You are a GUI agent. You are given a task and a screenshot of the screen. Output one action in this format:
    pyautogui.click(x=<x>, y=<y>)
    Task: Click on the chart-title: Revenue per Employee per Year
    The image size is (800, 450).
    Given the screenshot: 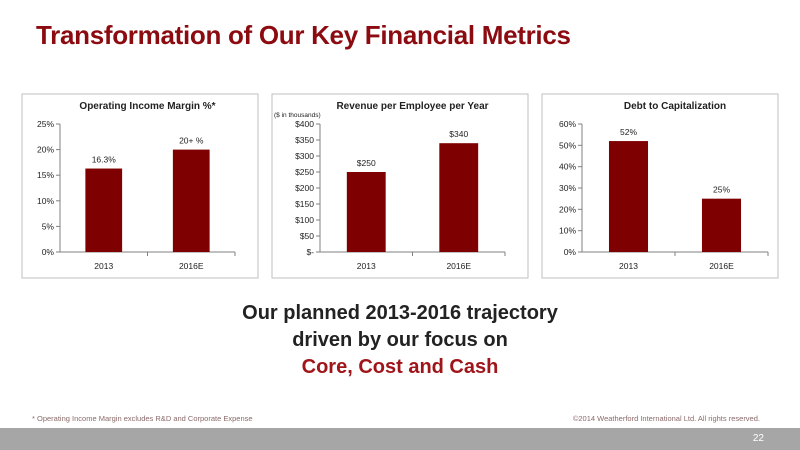 What is the action you would take?
    pyautogui.click(x=412, y=106)
    